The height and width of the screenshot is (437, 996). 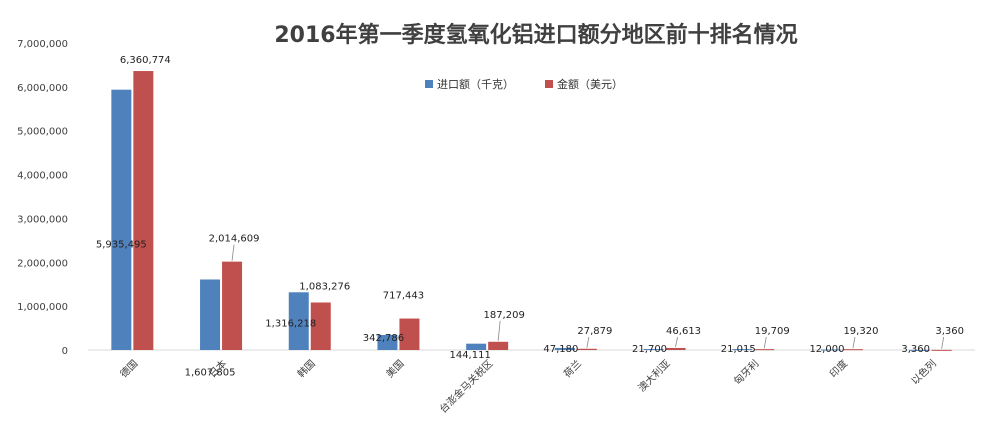 I want to click on data-label: 12,000, so click(x=826, y=349).